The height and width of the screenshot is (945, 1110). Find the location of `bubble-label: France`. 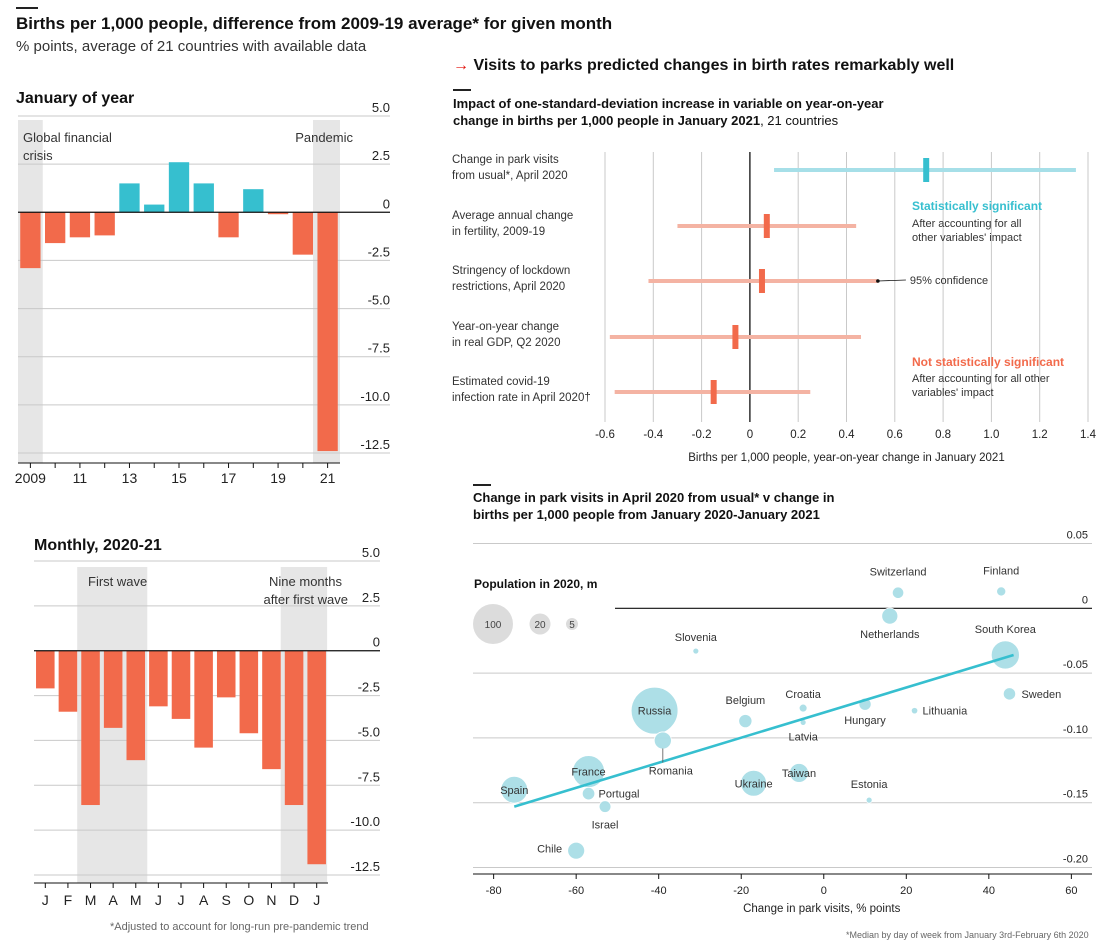

bubble-label: France is located at coordinates (588, 773).